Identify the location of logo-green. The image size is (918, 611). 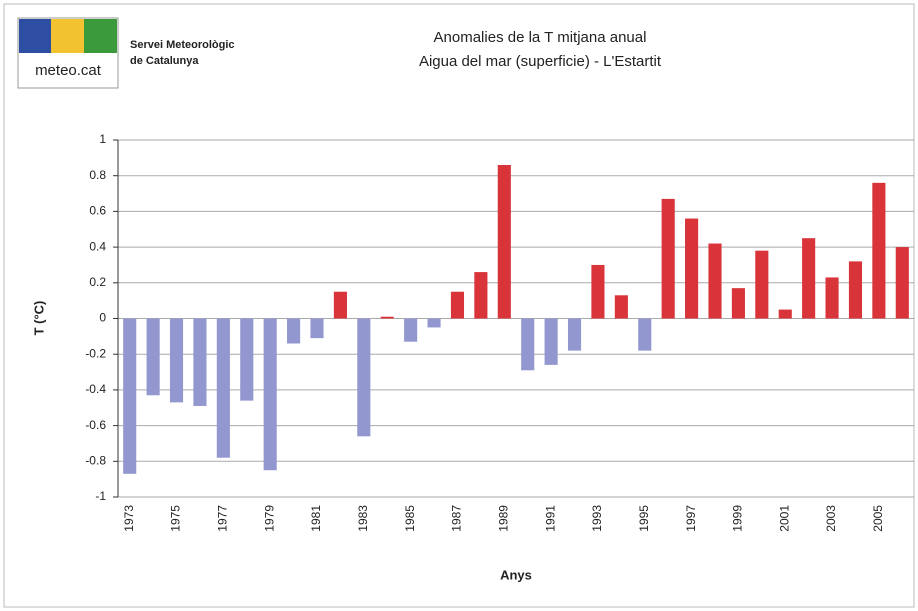
(100, 36).